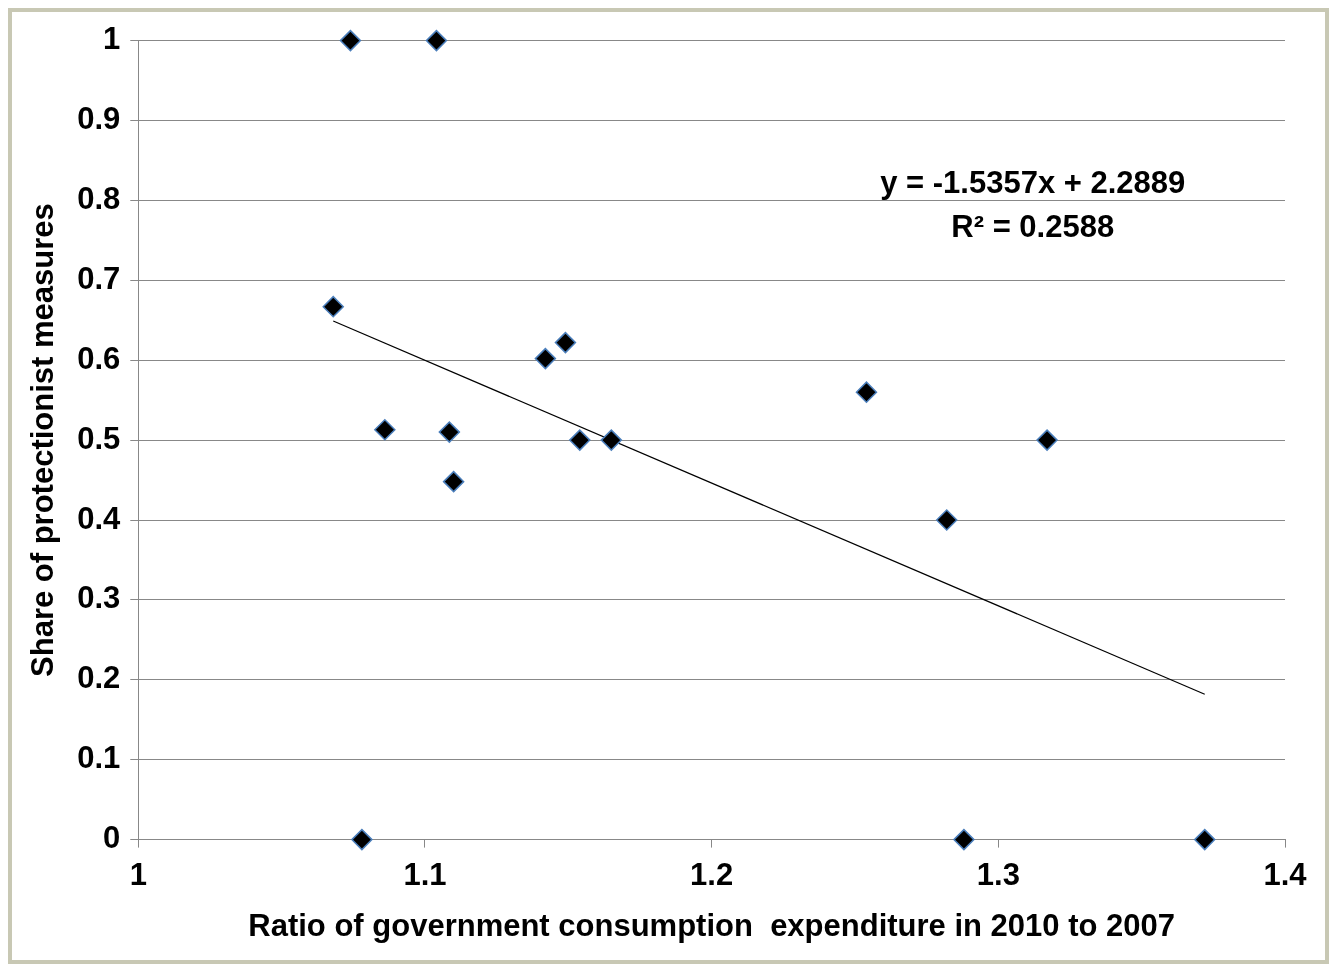 The height and width of the screenshot is (976, 1341). What do you see at coordinates (99, 438) in the screenshot?
I see `y-tick-label: 0.5` at bounding box center [99, 438].